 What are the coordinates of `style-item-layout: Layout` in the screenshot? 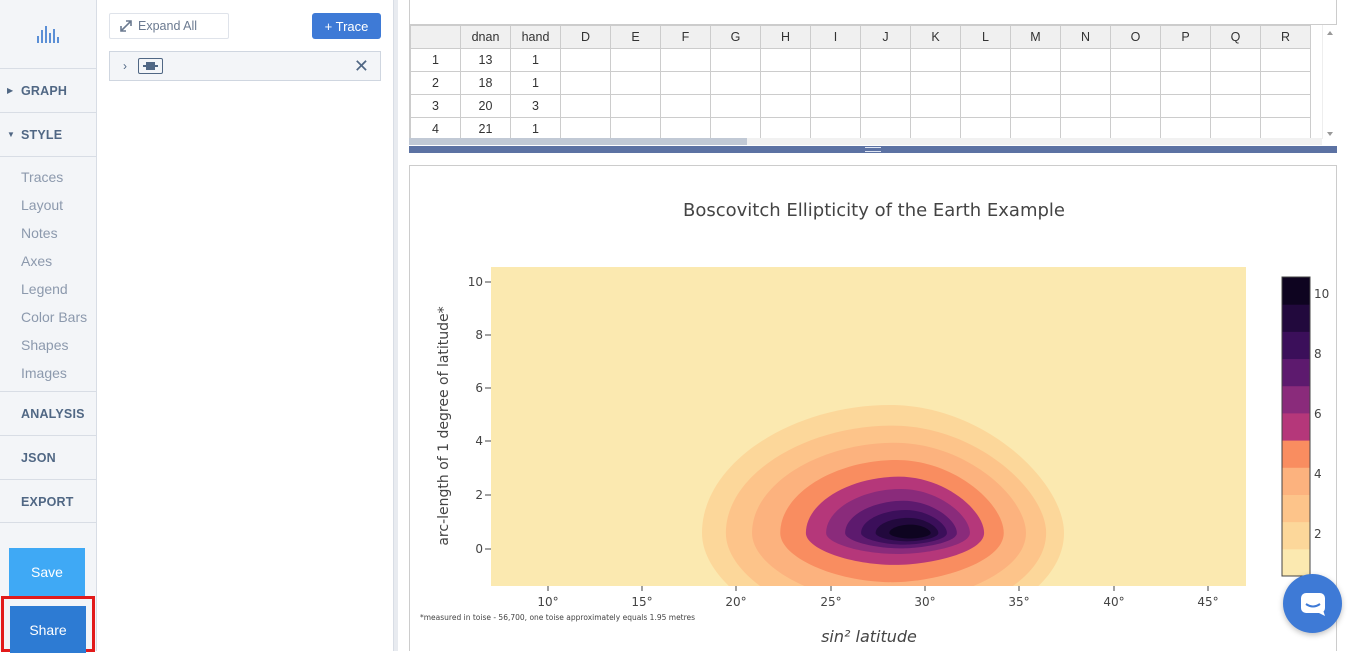 It's located at (42, 205).